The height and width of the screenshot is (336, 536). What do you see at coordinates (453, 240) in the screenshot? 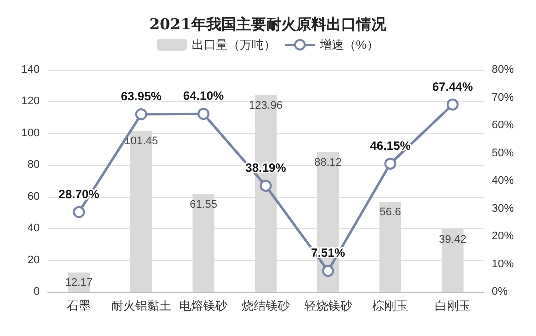
I see `data-label: 39.42` at bounding box center [453, 240].